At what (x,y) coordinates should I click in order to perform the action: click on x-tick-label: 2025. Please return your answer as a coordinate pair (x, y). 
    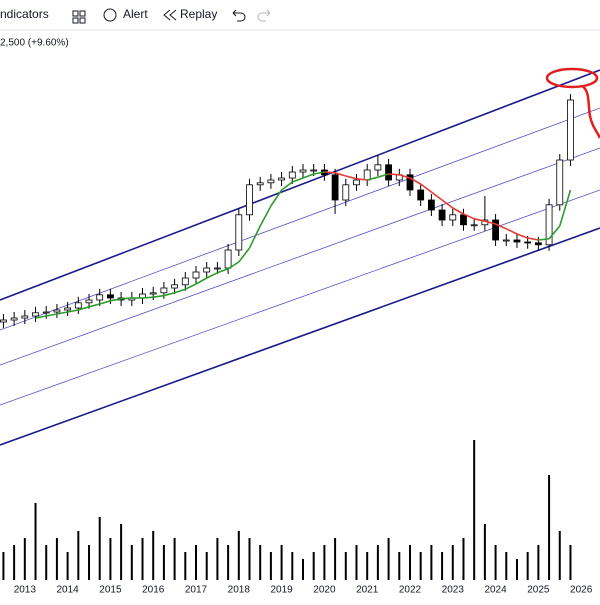
    Looking at the image, I should click on (538, 590).